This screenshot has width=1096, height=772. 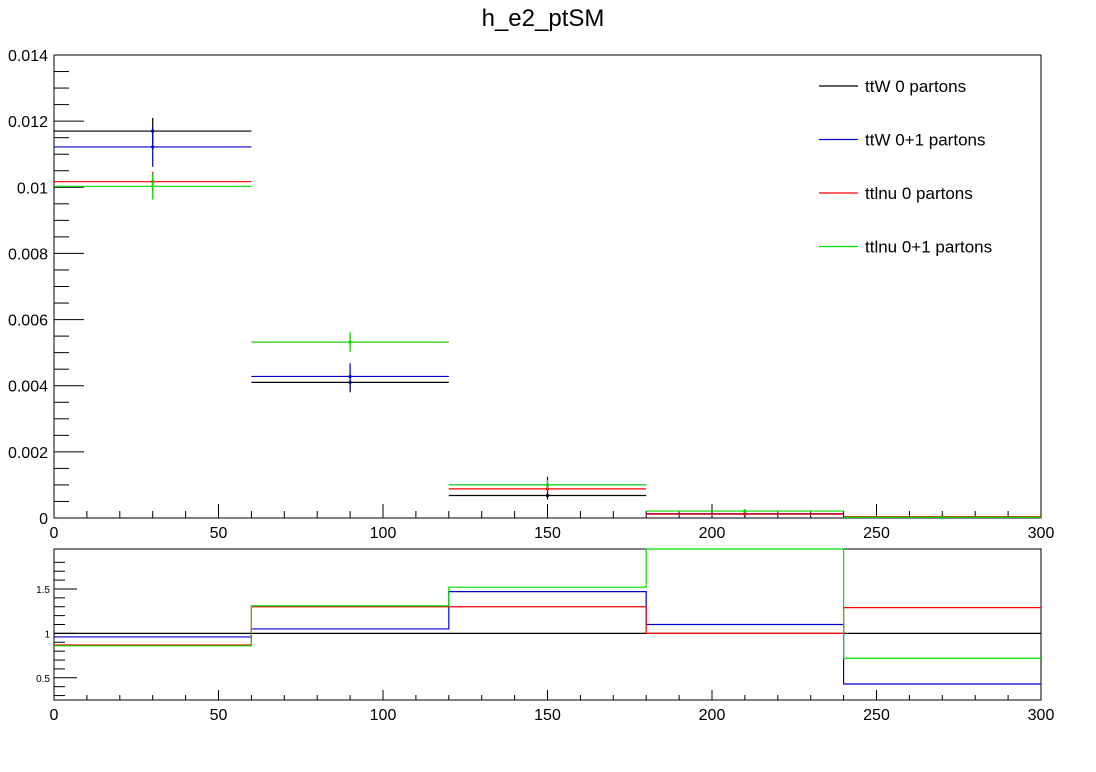 I want to click on x-tick-label: 0, so click(x=54, y=533).